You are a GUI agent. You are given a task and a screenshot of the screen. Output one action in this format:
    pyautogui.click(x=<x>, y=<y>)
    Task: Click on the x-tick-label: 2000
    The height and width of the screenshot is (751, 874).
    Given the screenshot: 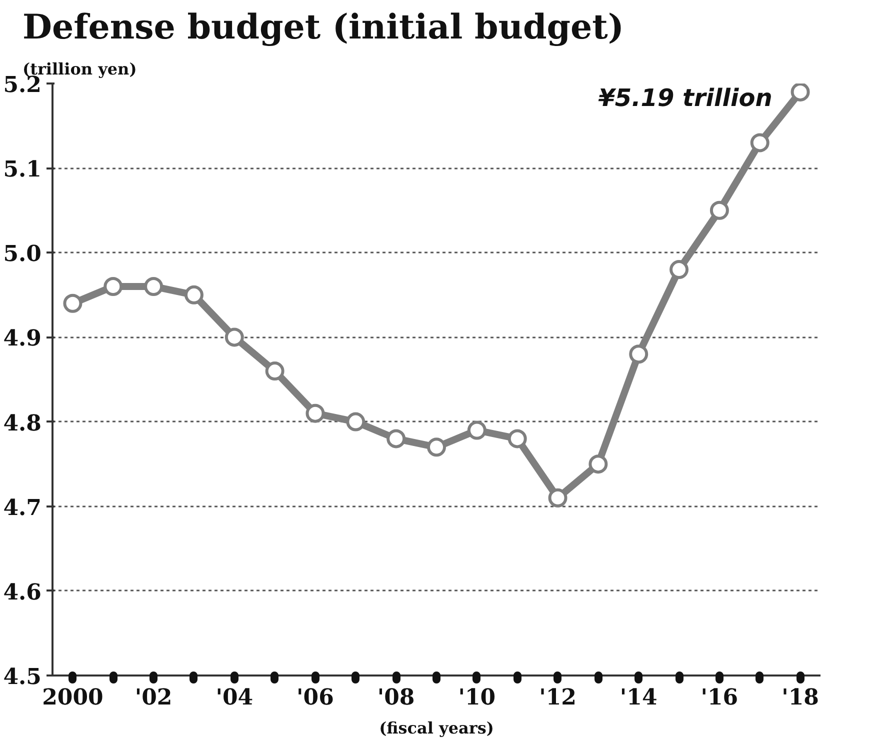 What is the action you would take?
    pyautogui.click(x=73, y=697)
    